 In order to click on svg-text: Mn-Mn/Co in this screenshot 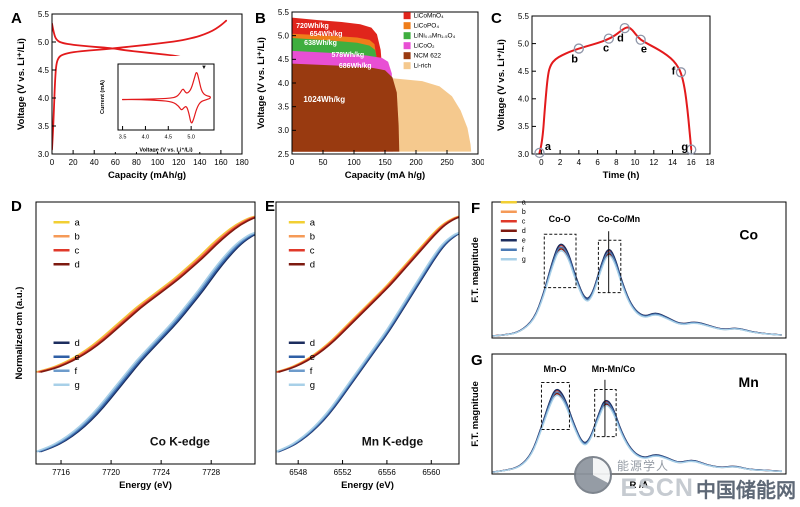, I will do `click(614, 369)`.